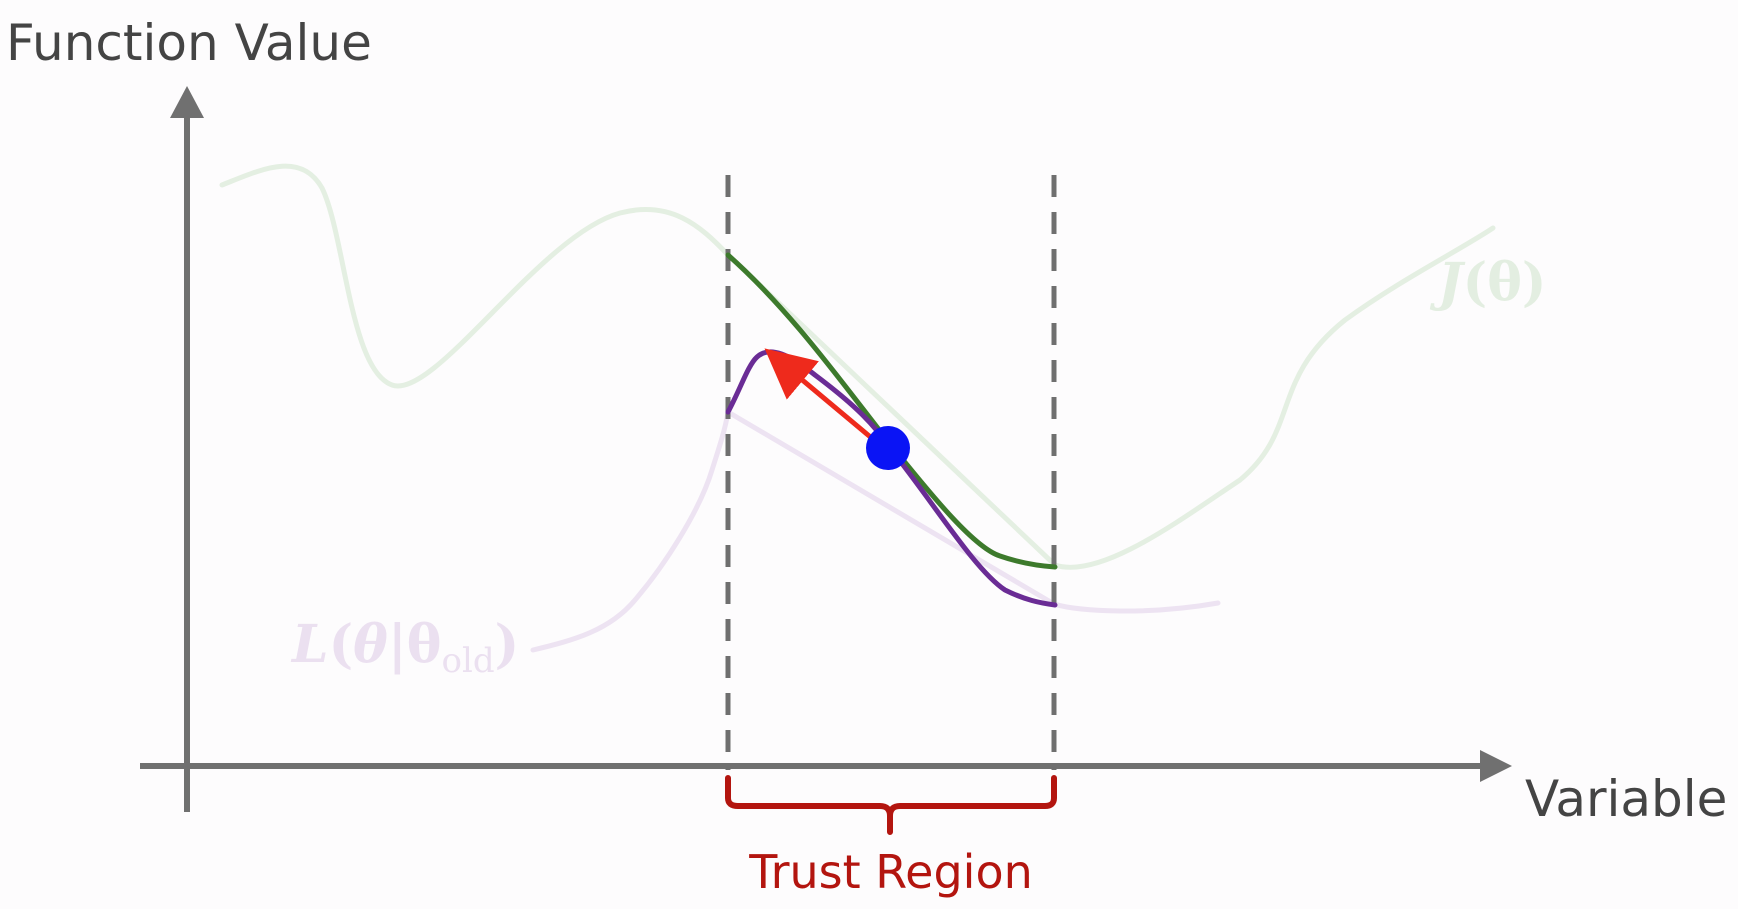 This screenshot has width=1738, height=909. What do you see at coordinates (397, 644) in the screenshot?
I see `surrogate-label-bar: |` at bounding box center [397, 644].